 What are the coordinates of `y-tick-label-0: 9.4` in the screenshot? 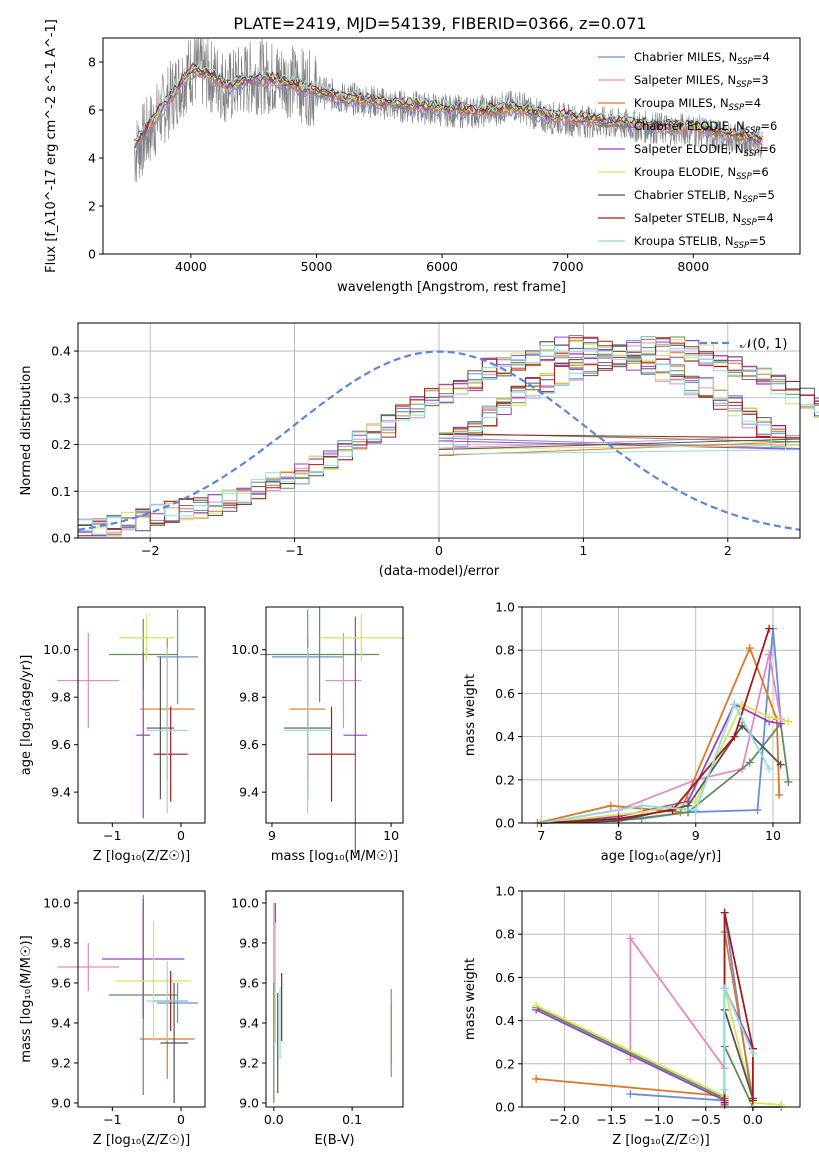 It's located at (61, 792).